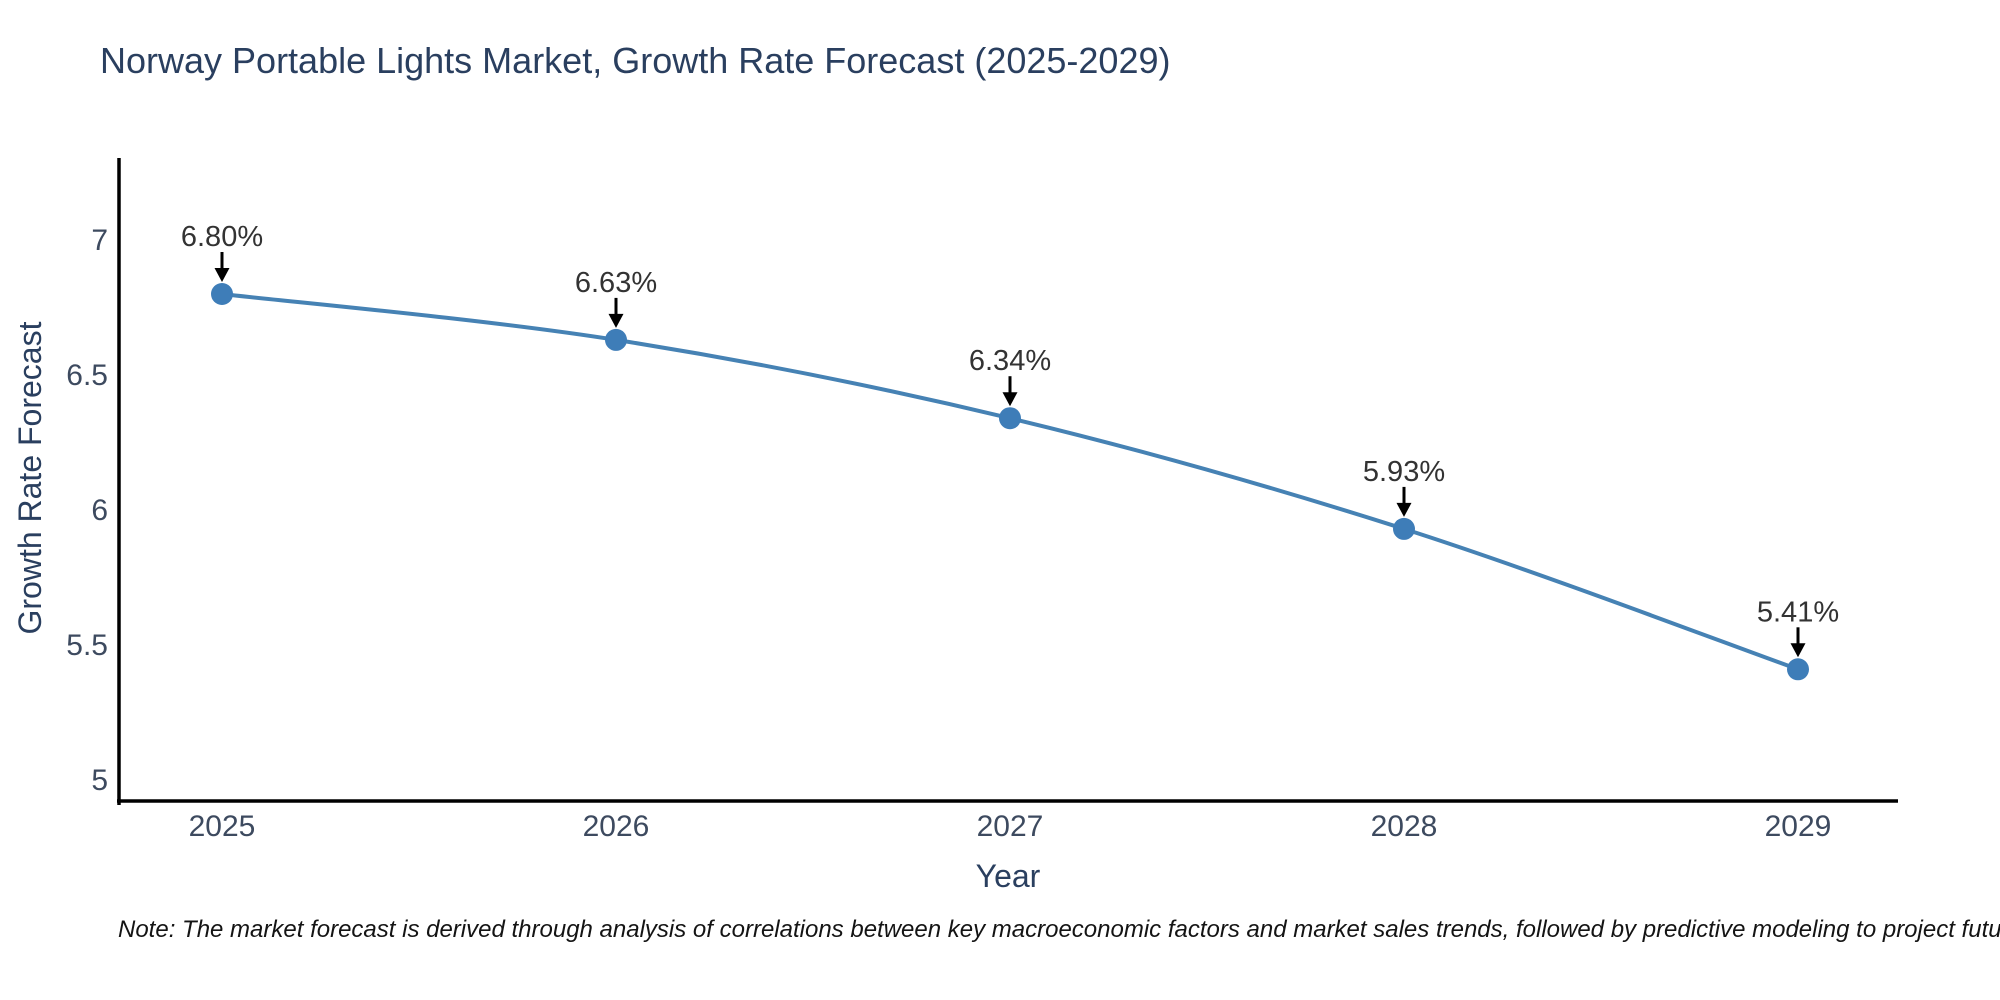 This screenshot has height=1000, width=2000. I want to click on annotation-label: 5.93%, so click(1404, 472).